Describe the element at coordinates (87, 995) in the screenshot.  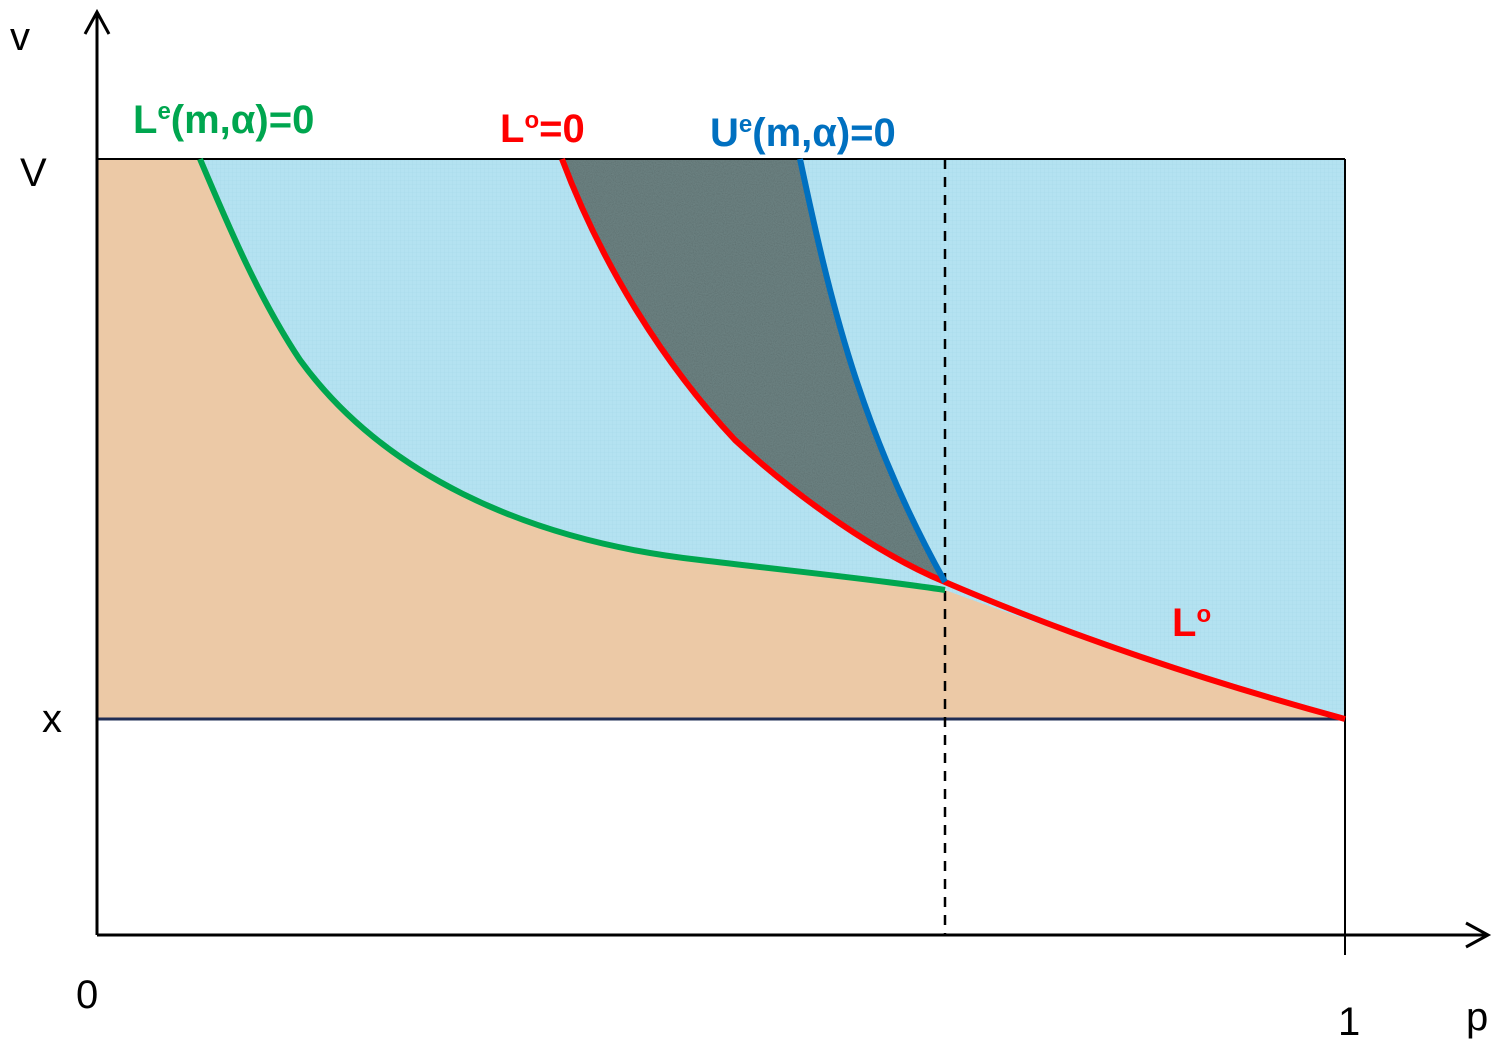
I see `x-tick-origin: 0` at that location.